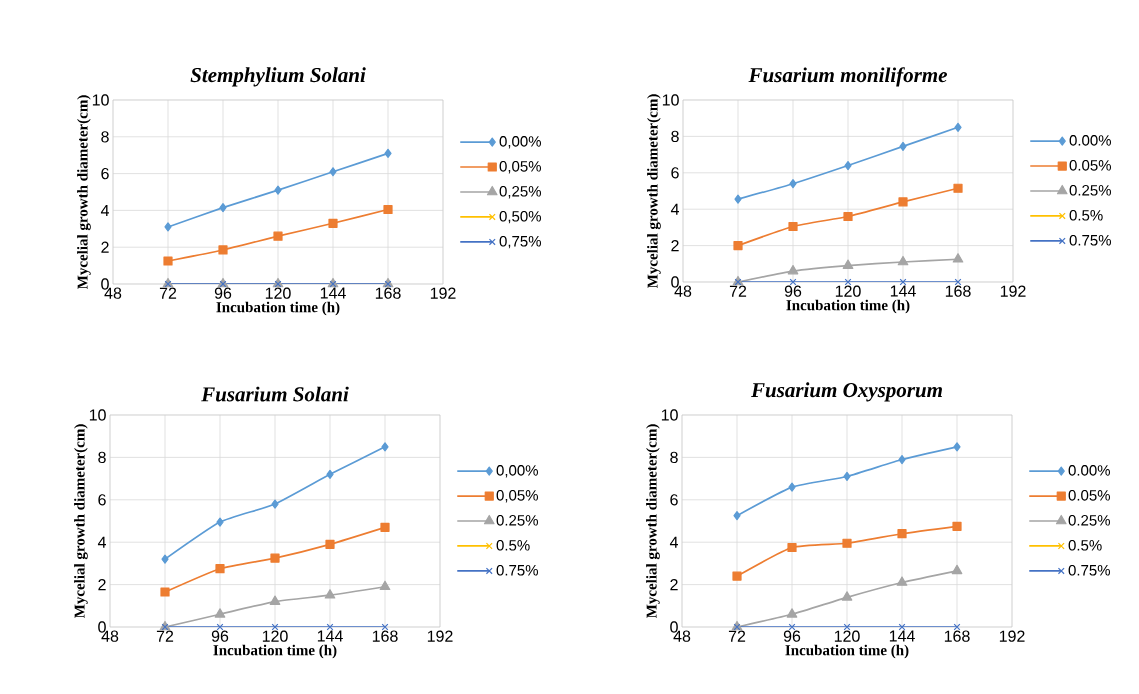 The height and width of the screenshot is (694, 1139). I want to click on chart-title: Fusarium Oxysporum, so click(846, 392).